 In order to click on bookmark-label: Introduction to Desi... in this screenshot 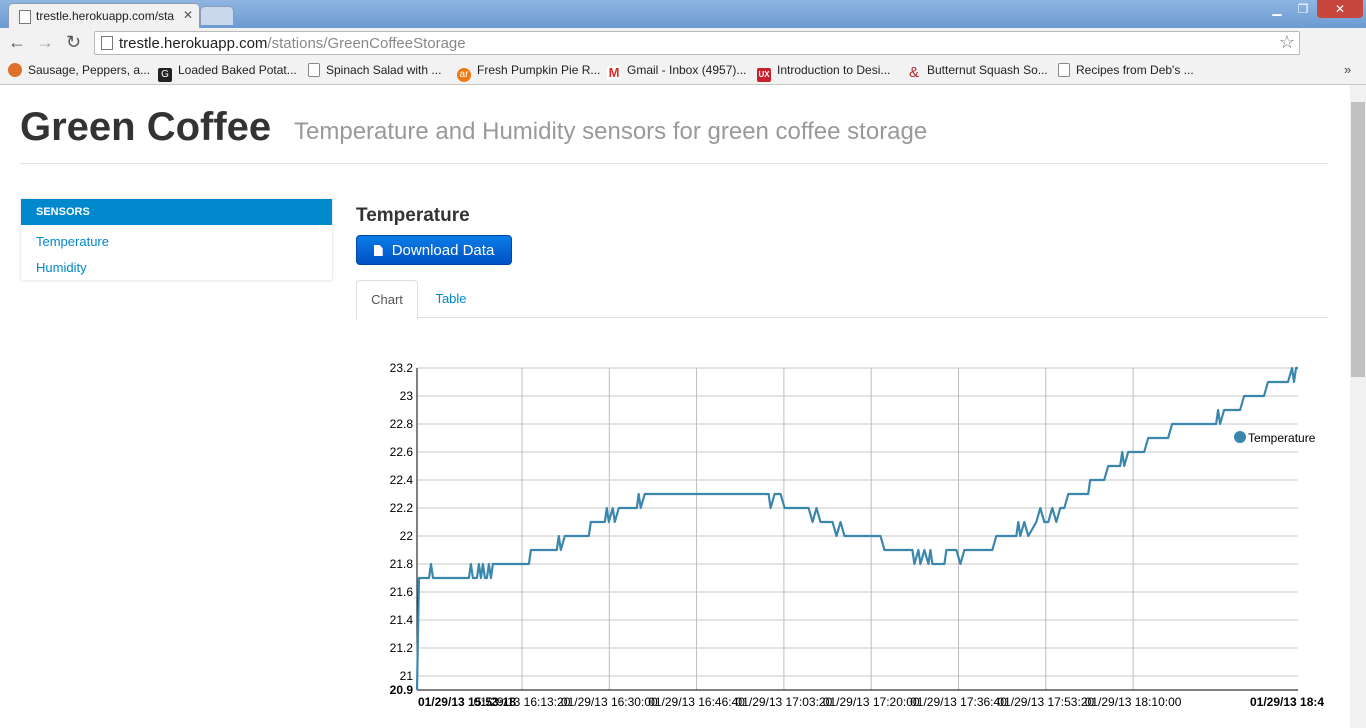, I will do `click(834, 70)`.